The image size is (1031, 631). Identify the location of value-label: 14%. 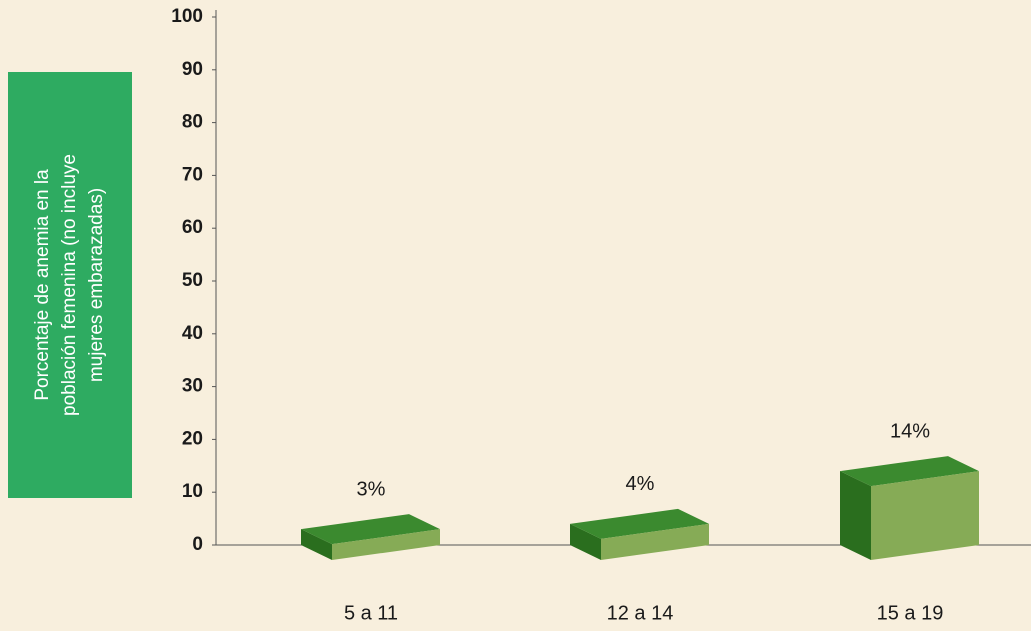
(910, 431).